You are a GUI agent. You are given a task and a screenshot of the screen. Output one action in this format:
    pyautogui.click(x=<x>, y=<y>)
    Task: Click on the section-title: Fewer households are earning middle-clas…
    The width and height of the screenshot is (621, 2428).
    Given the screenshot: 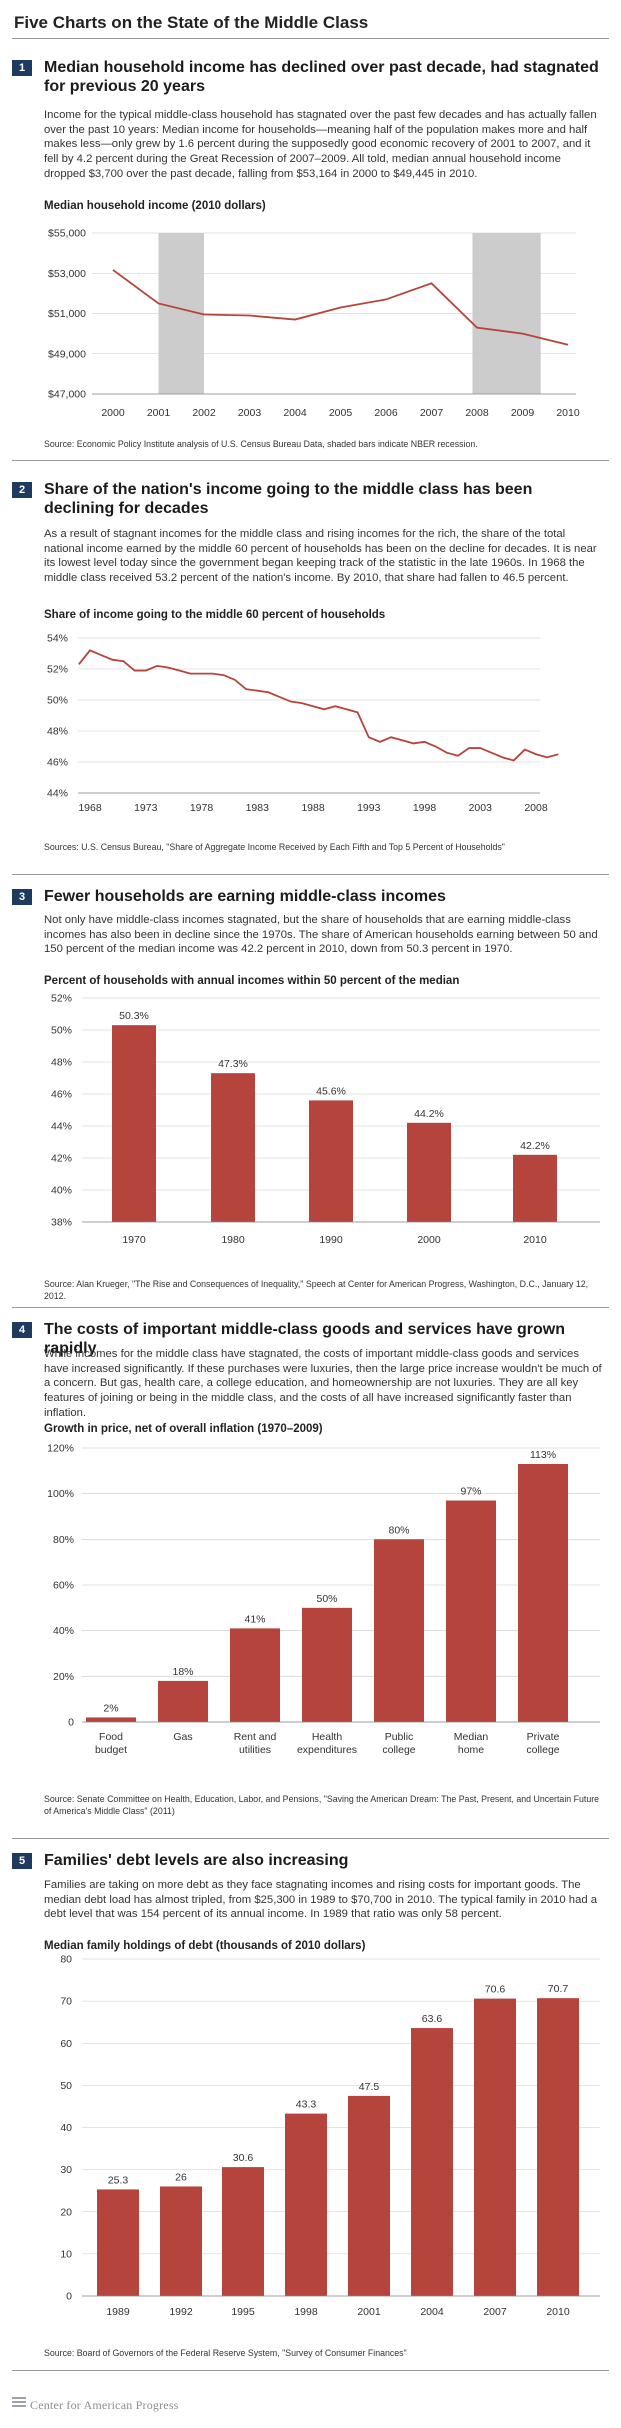 What is the action you would take?
    pyautogui.click(x=245, y=896)
    